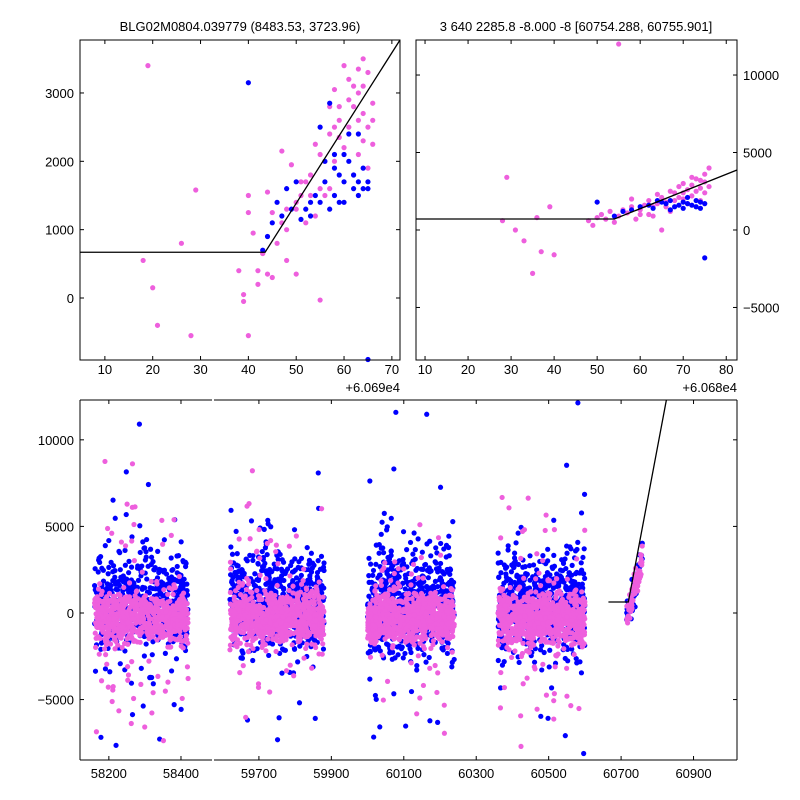 The width and height of the screenshot is (800, 800). What do you see at coordinates (511, 369) in the screenshot?
I see `x-tick-label: 30` at bounding box center [511, 369].